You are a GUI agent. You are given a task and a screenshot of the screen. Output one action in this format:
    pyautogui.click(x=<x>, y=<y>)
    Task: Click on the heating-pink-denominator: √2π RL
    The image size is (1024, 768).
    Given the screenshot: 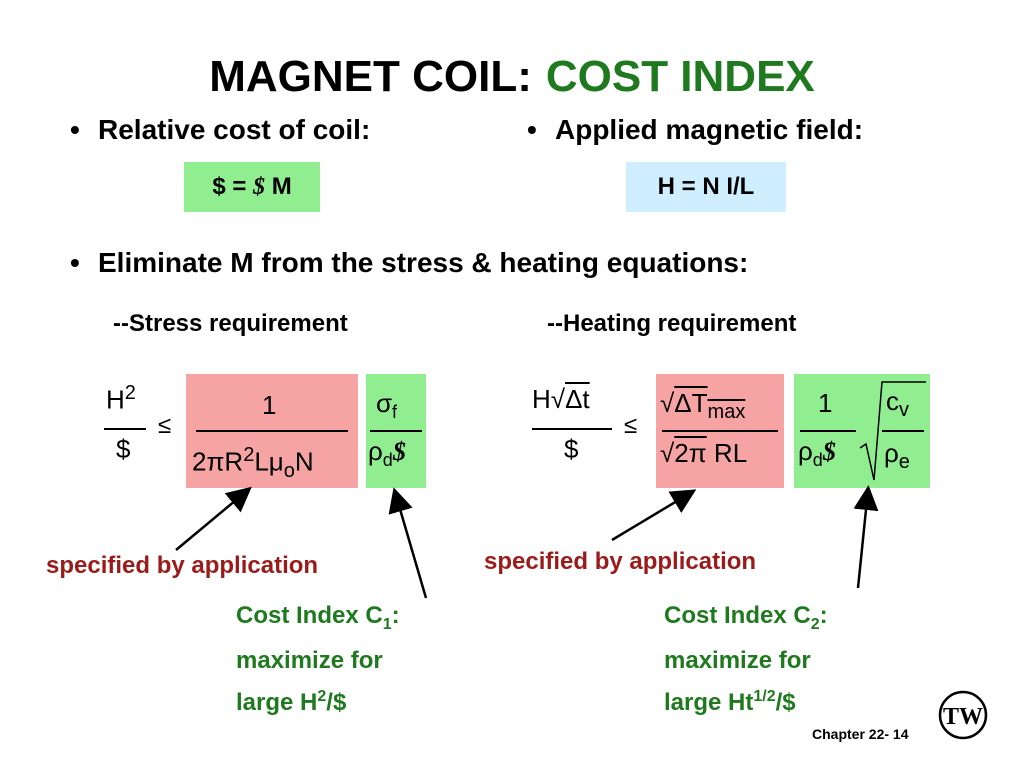 What is the action you would take?
    pyautogui.click(x=703, y=453)
    